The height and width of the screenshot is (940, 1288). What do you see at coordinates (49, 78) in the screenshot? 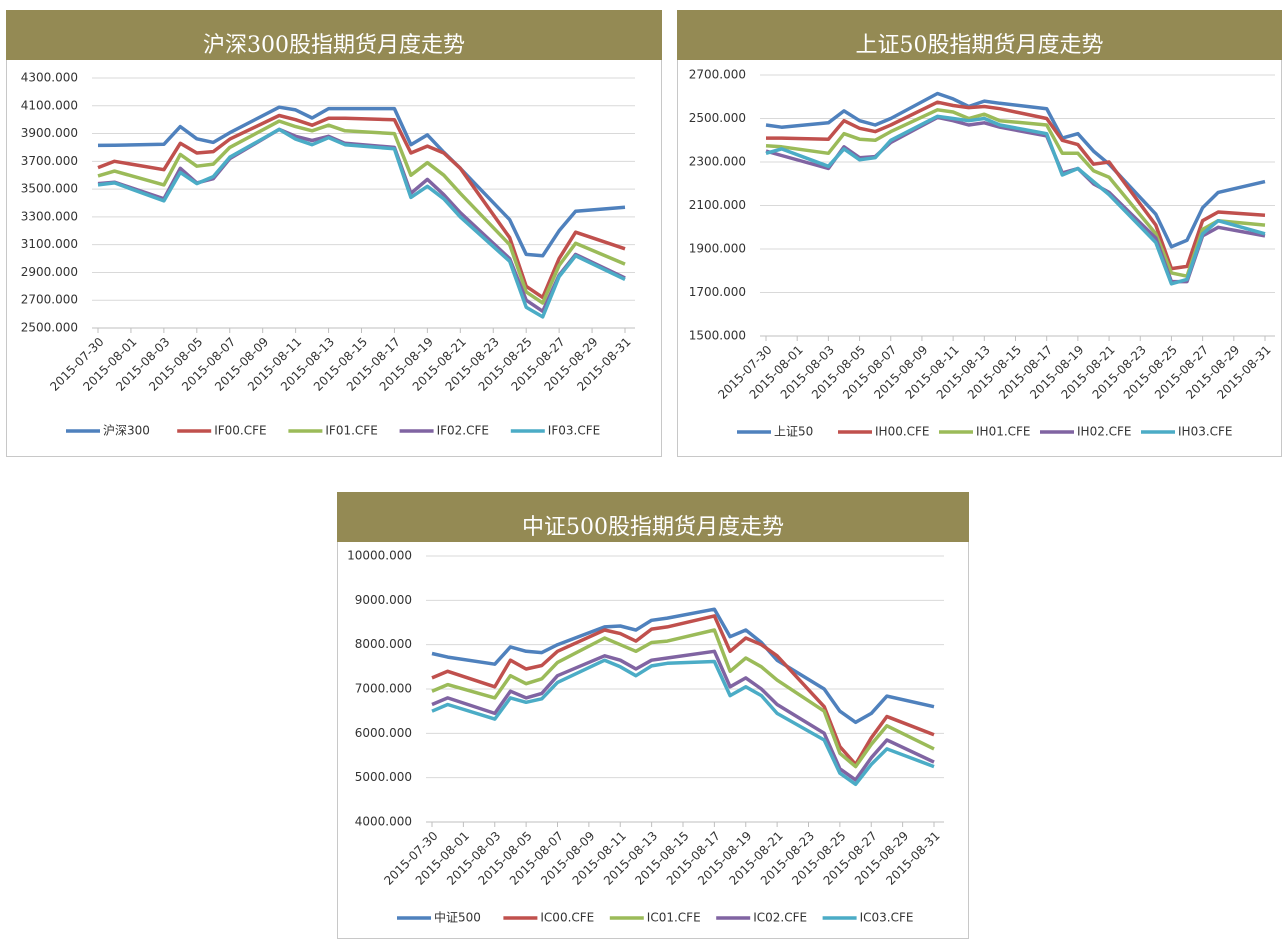
I see `y-tick-label: 4300.000` at bounding box center [49, 78].